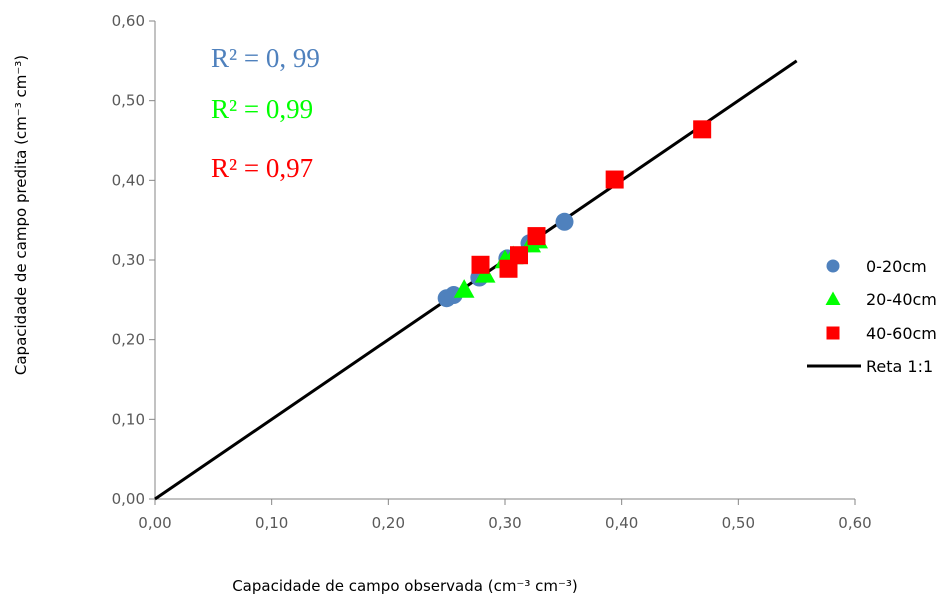 This screenshot has height=604, width=950. I want to click on r-squared-label: R² = 0, 99, so click(265, 58).